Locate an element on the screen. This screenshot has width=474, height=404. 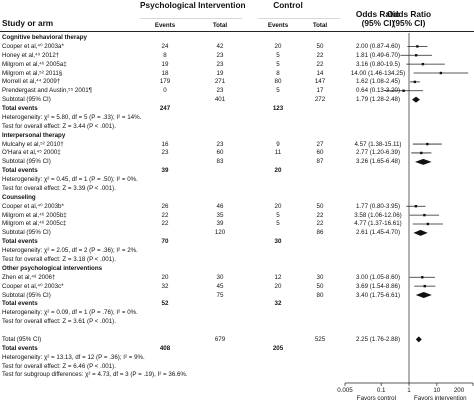
study-label: Milgrom et al,⁴⁶ 2005c‡ is located at coordinates (34, 224).